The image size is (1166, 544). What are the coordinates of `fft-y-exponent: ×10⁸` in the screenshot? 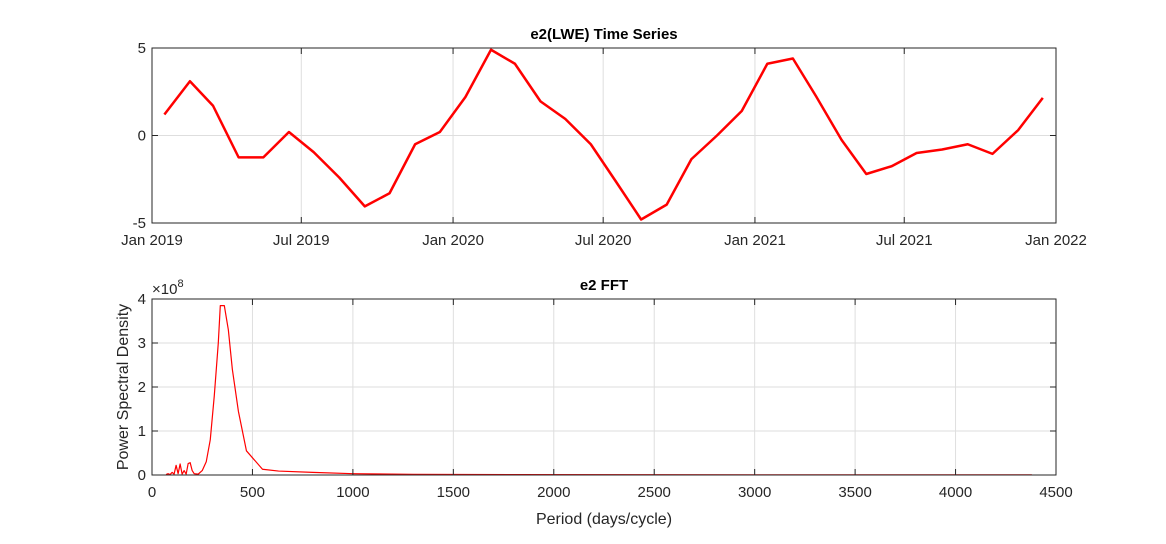 It's located at (168, 288).